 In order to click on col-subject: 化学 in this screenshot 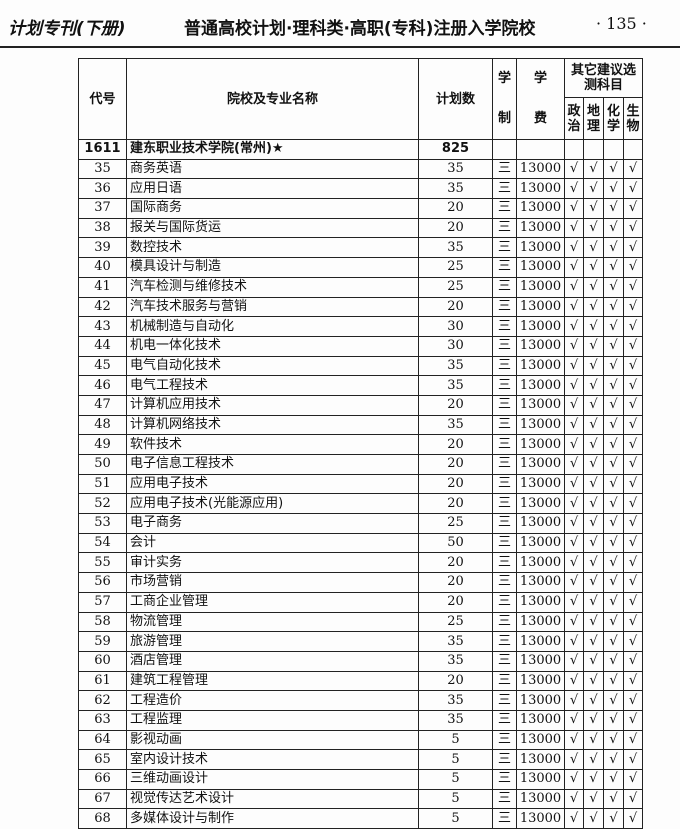, I will do `click(614, 118)`.